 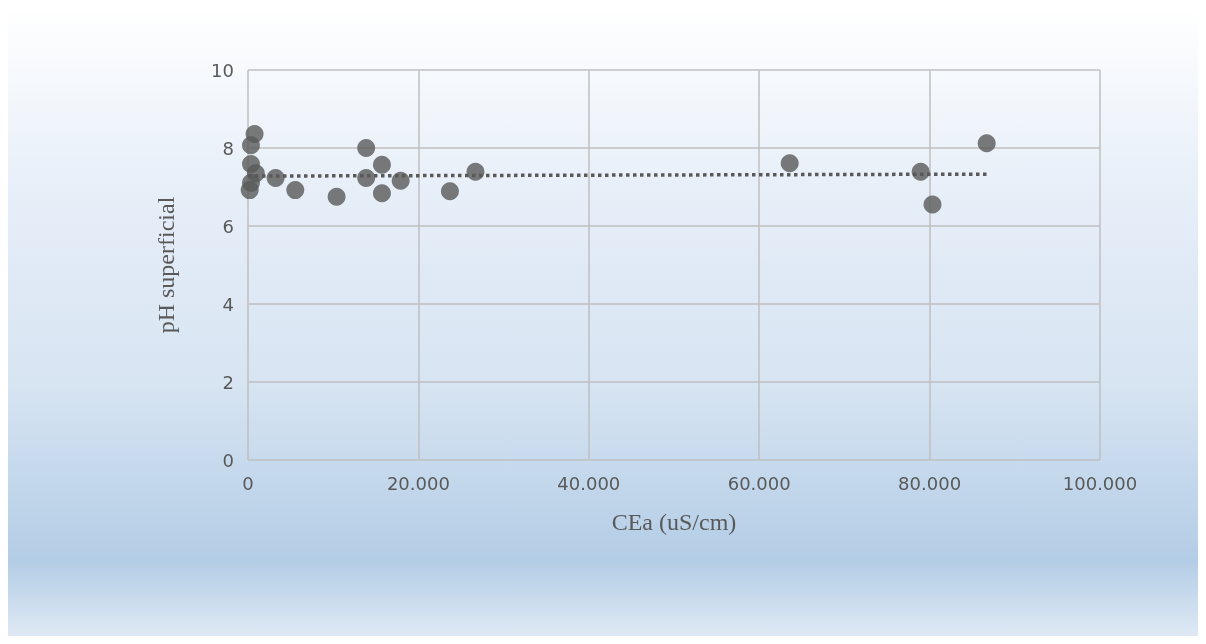 I want to click on y-tick-label: 4, so click(x=228, y=304).